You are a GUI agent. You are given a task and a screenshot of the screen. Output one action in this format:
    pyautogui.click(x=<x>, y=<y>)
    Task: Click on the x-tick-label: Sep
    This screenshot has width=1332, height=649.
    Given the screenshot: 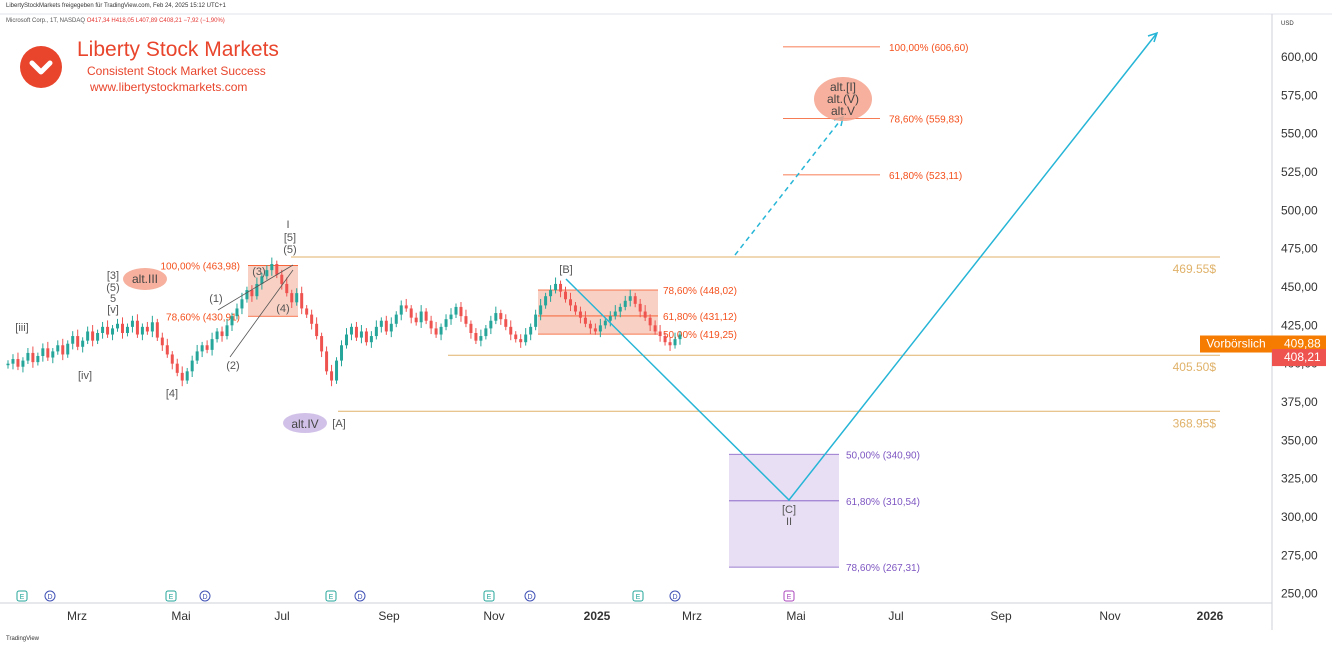 What is the action you would take?
    pyautogui.click(x=1001, y=616)
    